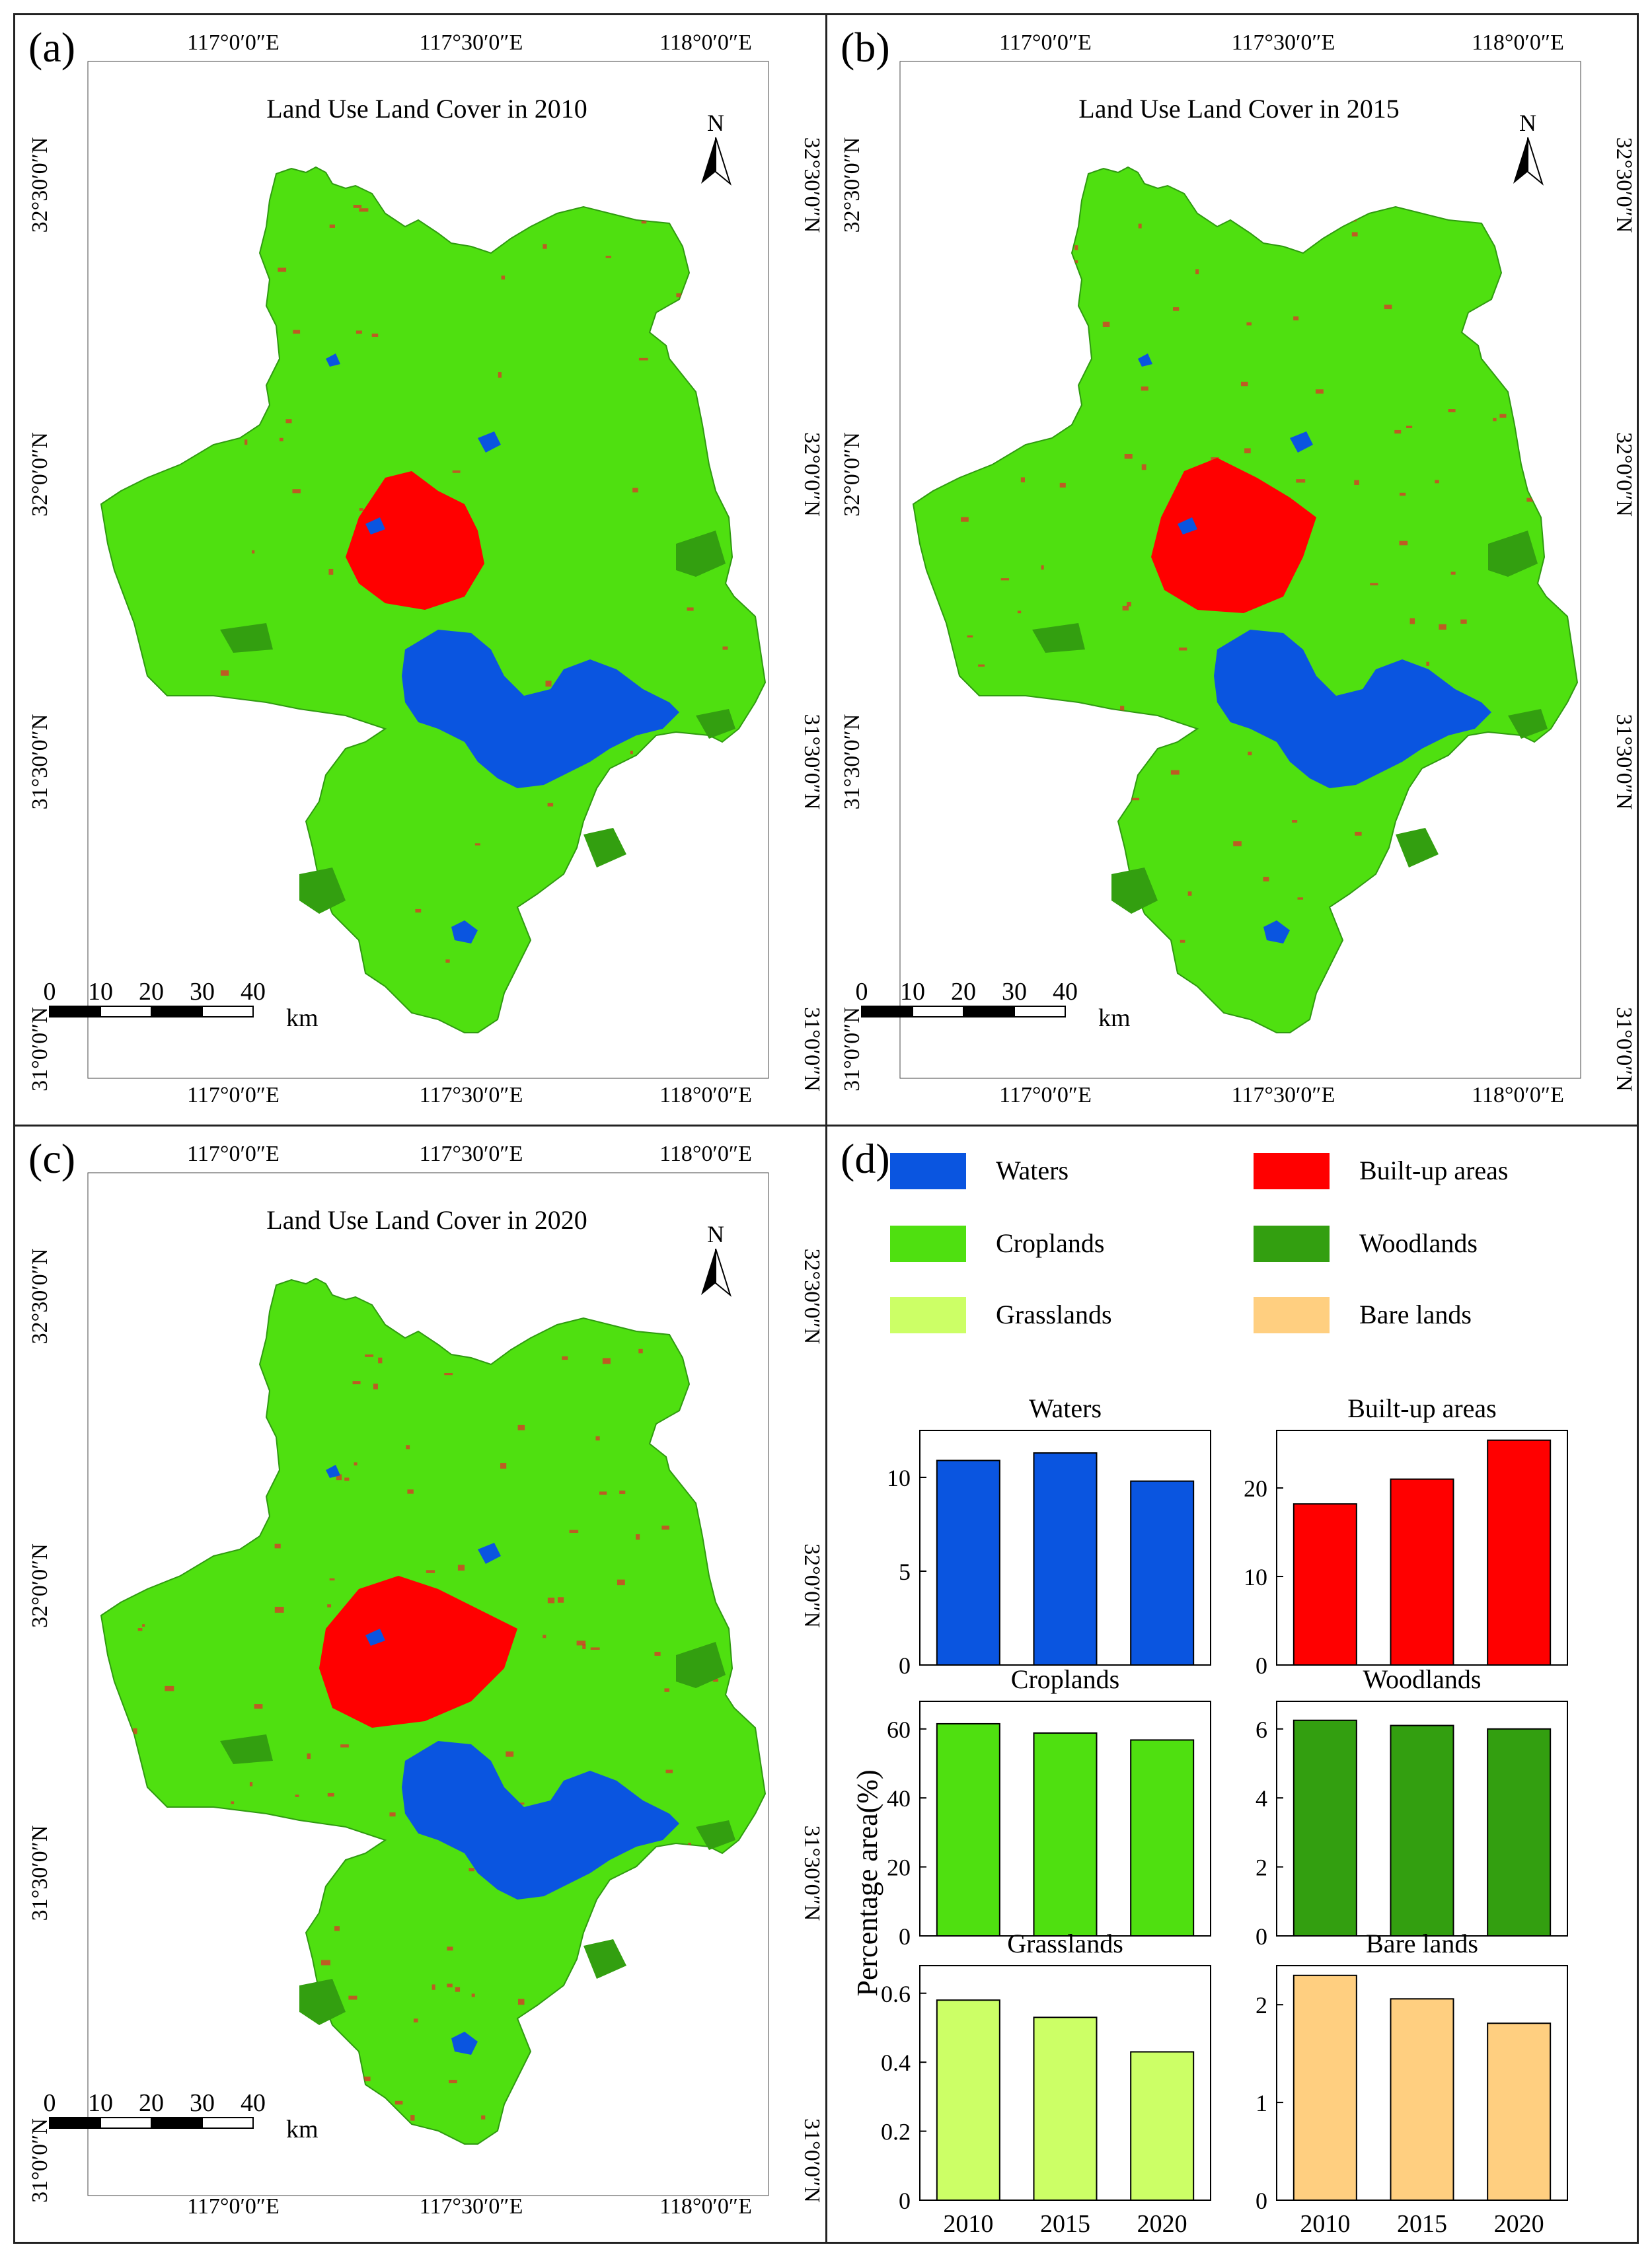 The image size is (1652, 2257). I want to click on lat-tick-left: 31°0′0″N, so click(40, 2160).